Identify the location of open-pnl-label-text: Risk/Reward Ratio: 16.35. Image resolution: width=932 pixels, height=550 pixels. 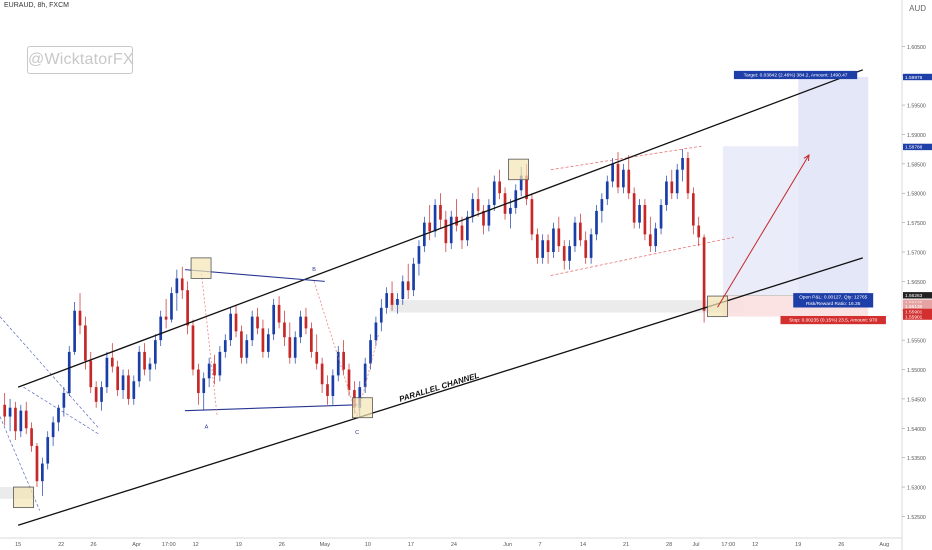
(833, 304).